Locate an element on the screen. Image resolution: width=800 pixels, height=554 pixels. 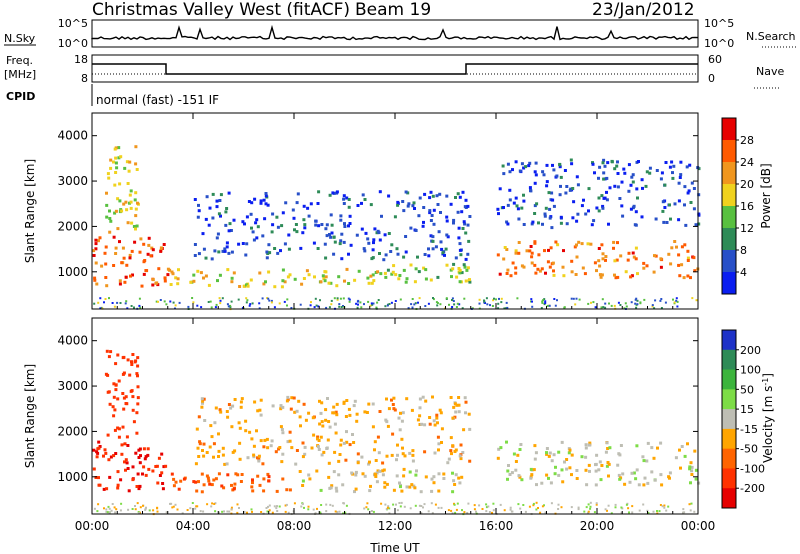
colorbar-segment is located at coordinates (729, 498).